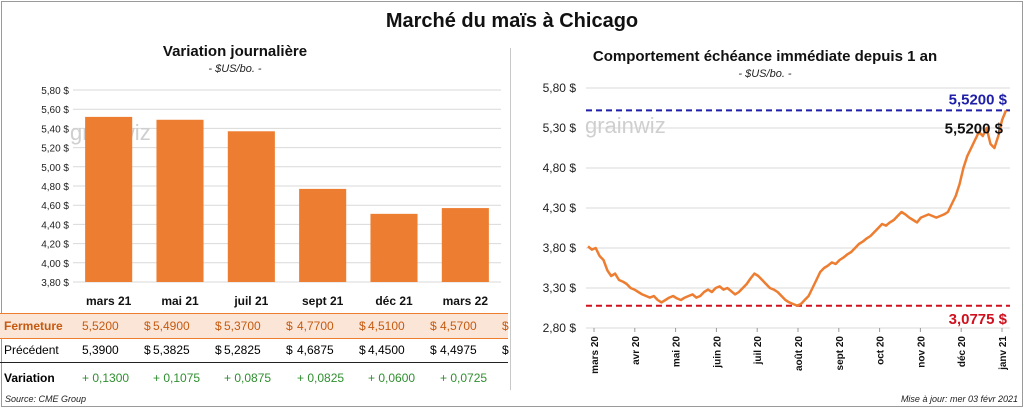 The height and width of the screenshot is (408, 1024). What do you see at coordinates (55, 283) in the screenshot?
I see `bar-y-tick-label: 3,80 $` at bounding box center [55, 283].